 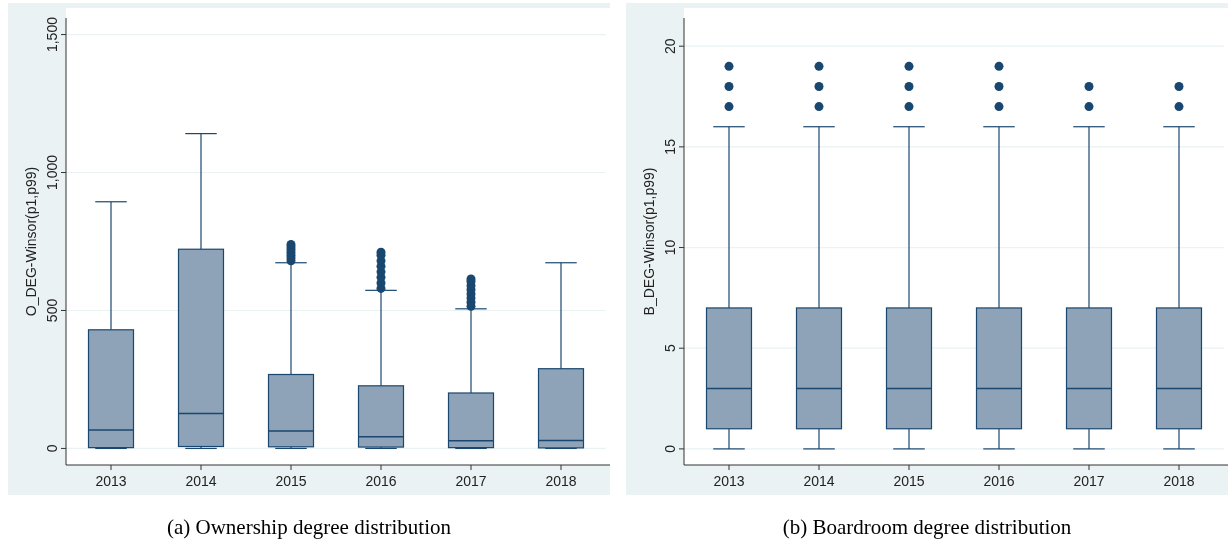 What do you see at coordinates (927, 527) in the screenshot?
I see `text: (b) Boardroom degree distribution` at bounding box center [927, 527].